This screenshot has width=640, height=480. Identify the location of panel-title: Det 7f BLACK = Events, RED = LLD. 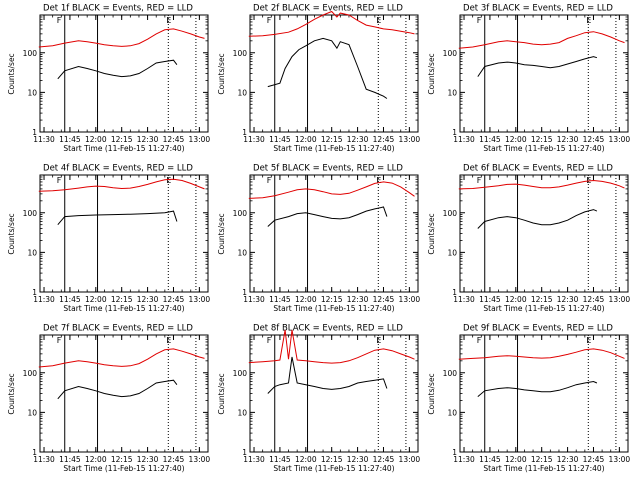
(118, 329).